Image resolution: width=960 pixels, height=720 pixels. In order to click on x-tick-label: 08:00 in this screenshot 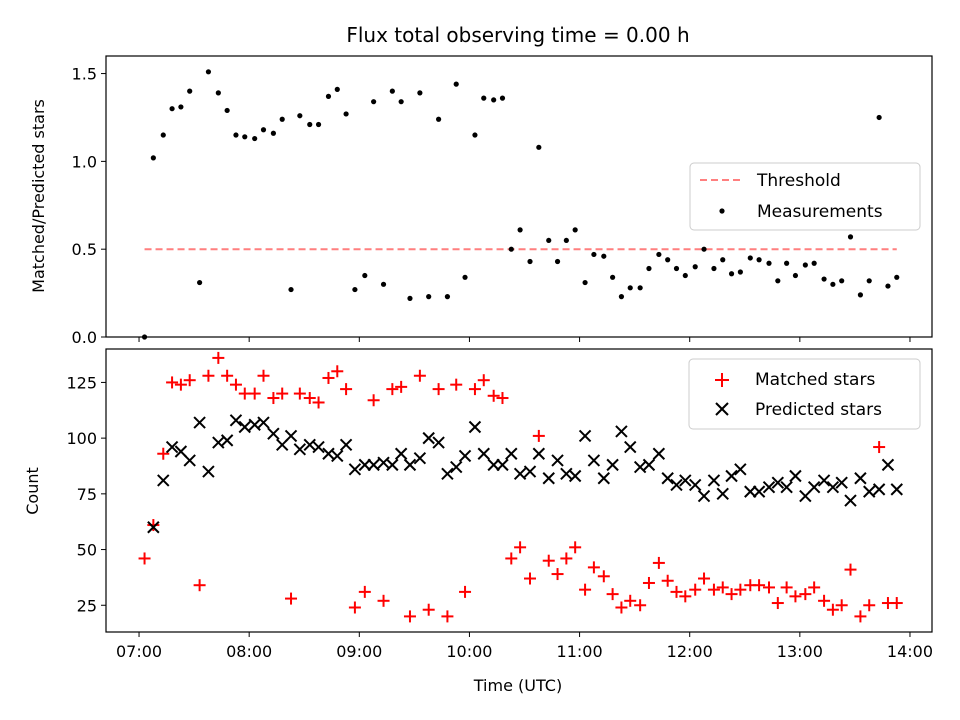, I will do `click(249, 651)`.